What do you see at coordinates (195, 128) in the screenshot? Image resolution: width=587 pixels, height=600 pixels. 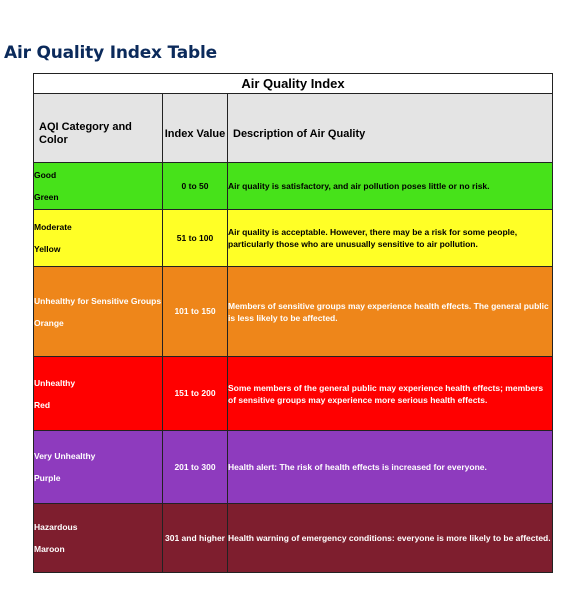 I see `header-index: Index Value` at bounding box center [195, 128].